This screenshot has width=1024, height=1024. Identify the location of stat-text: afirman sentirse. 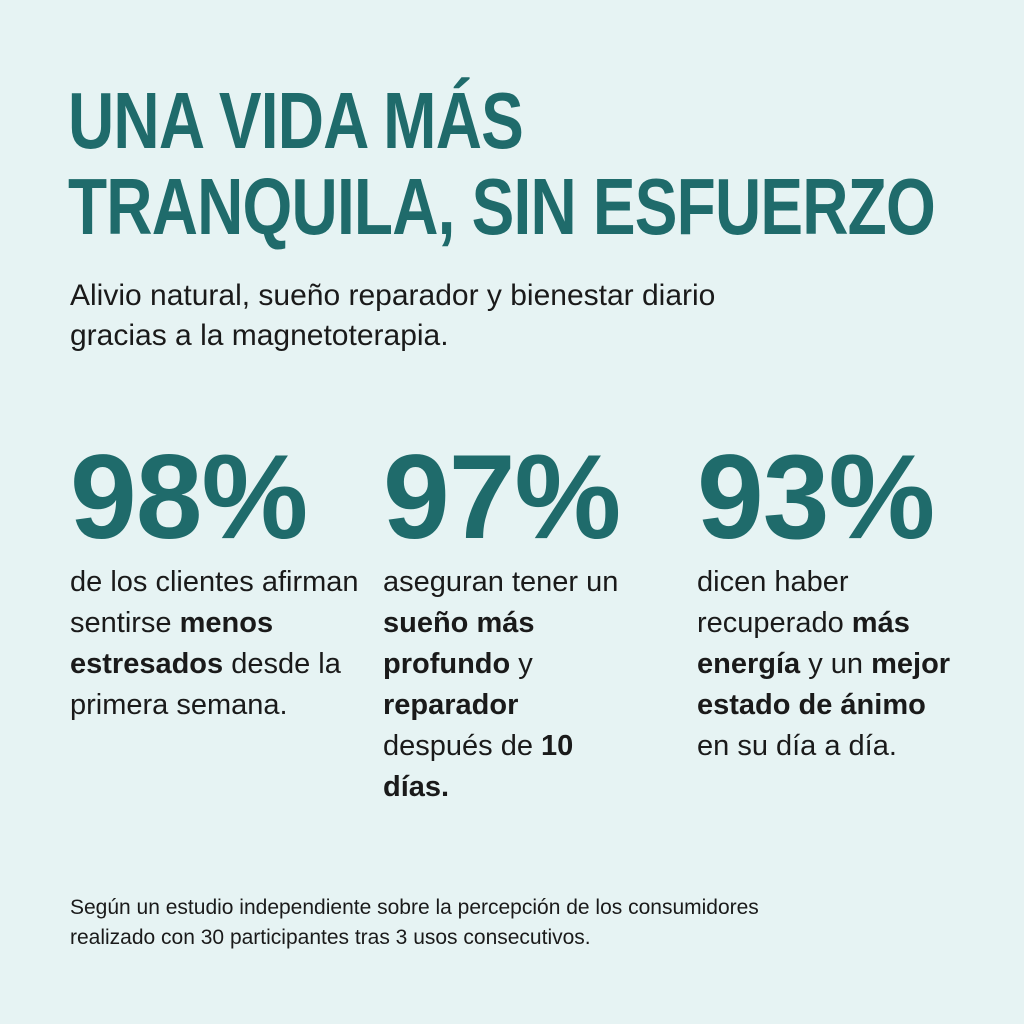
(214, 602).